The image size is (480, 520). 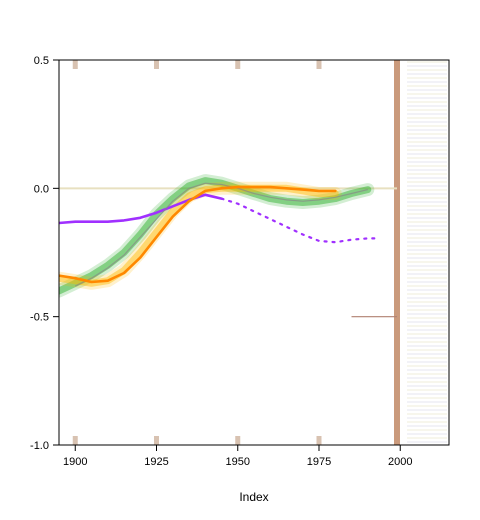 What do you see at coordinates (400, 462) in the screenshot?
I see `x-tick-label: 2000` at bounding box center [400, 462].